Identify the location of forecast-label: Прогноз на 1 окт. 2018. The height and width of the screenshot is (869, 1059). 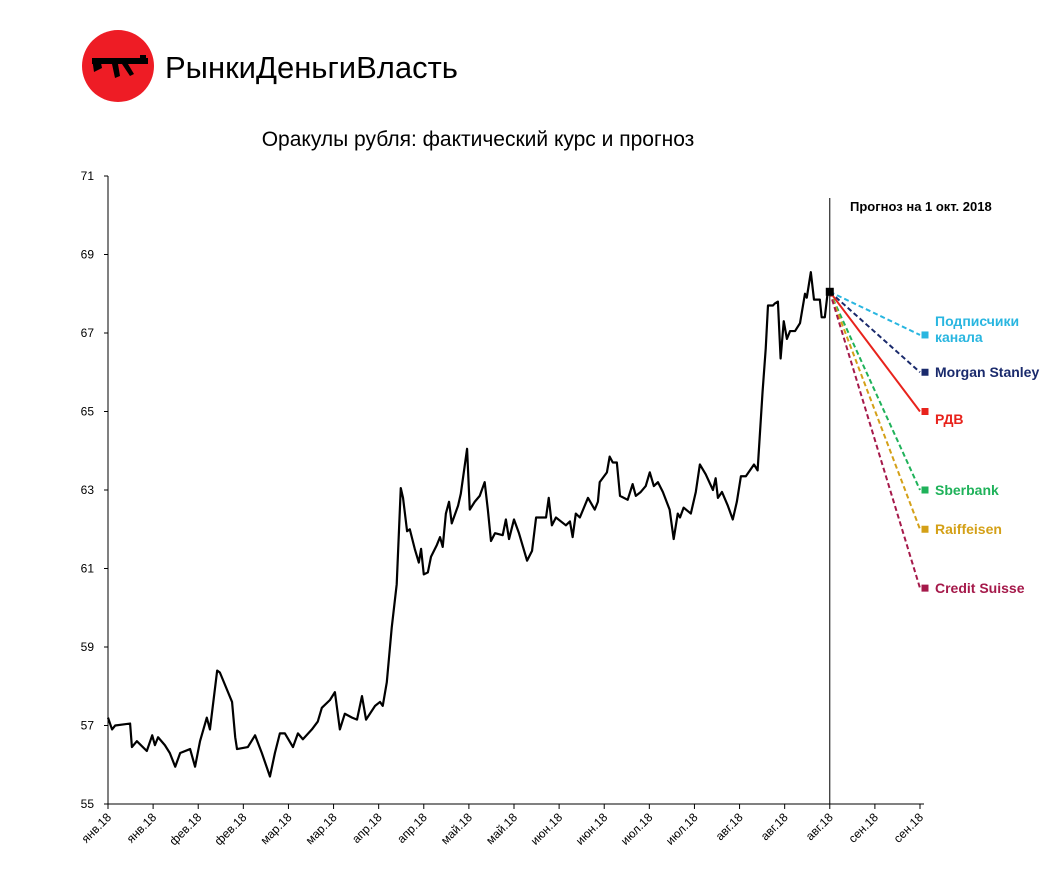
(921, 206).